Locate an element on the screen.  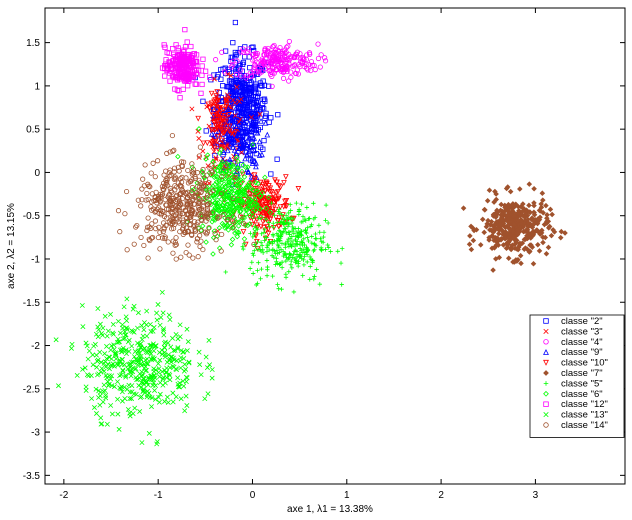
legend-label: classe "7" is located at coordinates (582, 373).